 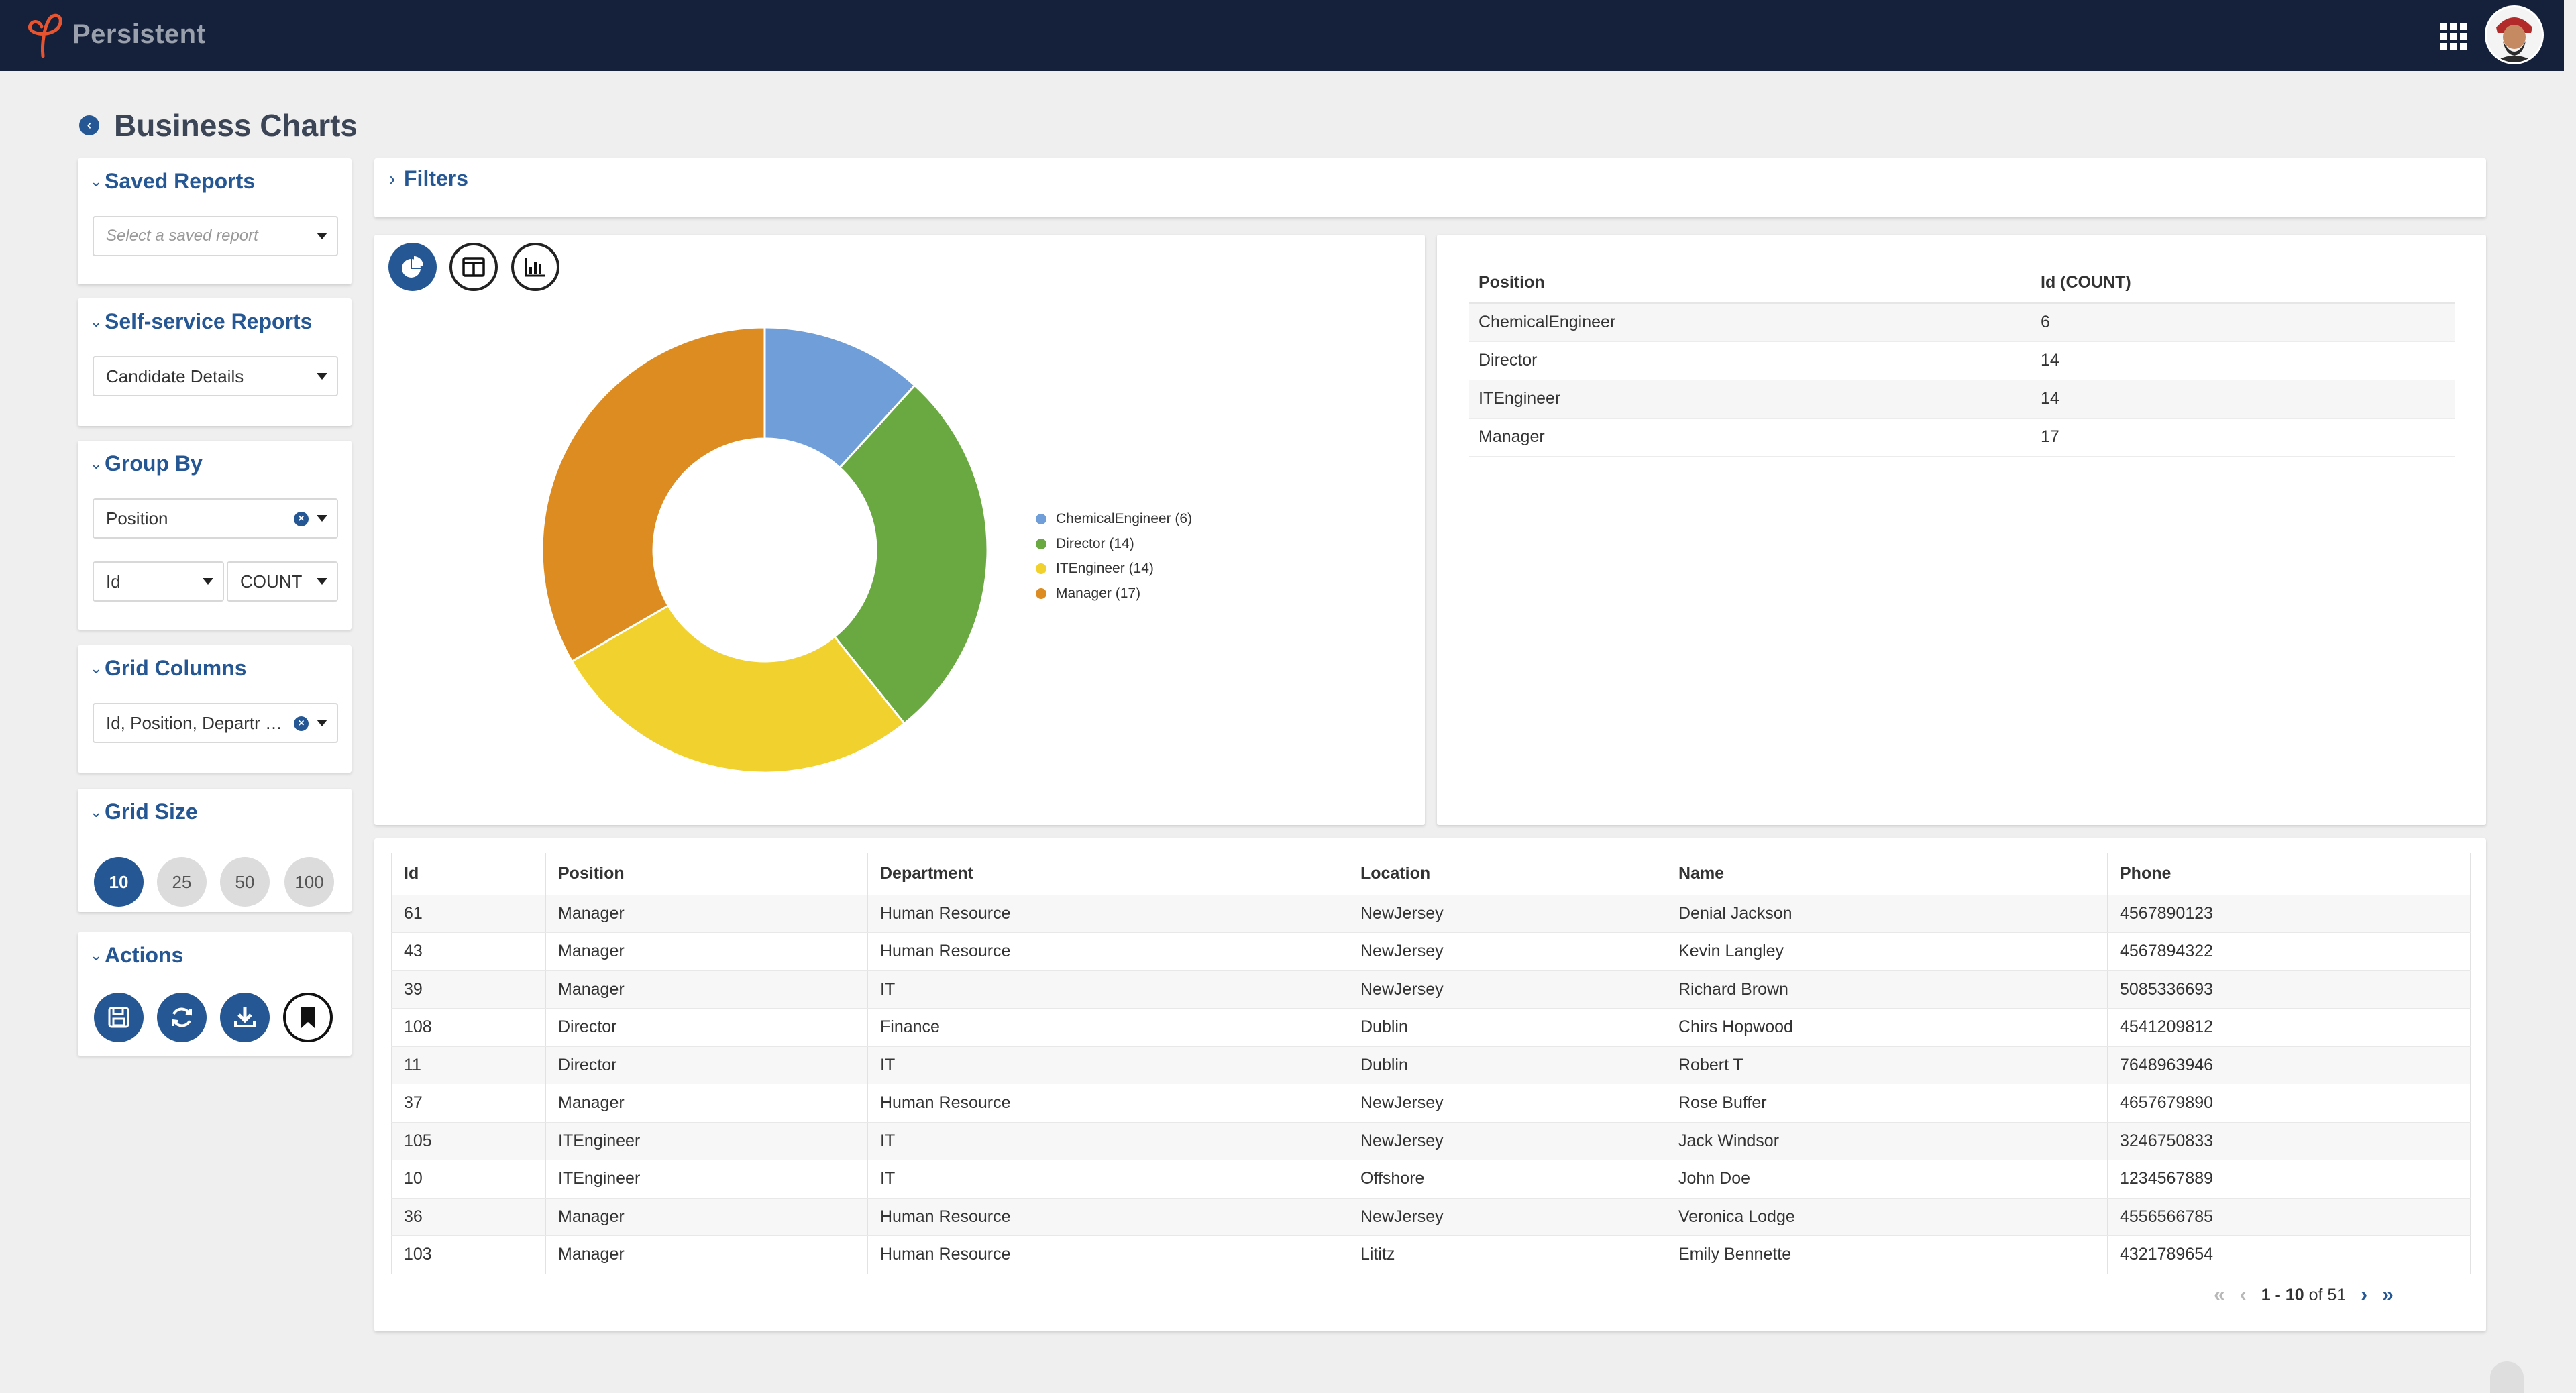 I want to click on self-service-toggle: ⌄ Self-service Reports, so click(x=201, y=322).